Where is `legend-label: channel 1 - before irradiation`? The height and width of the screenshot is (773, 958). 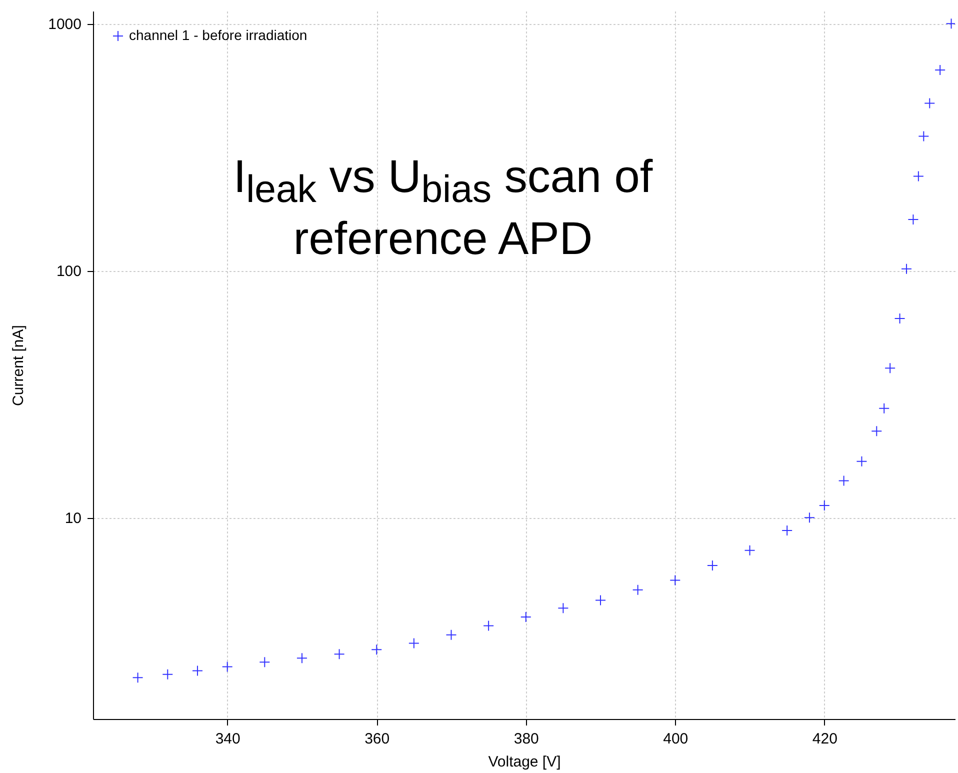
legend-label: channel 1 - before irradiation is located at coordinates (218, 35).